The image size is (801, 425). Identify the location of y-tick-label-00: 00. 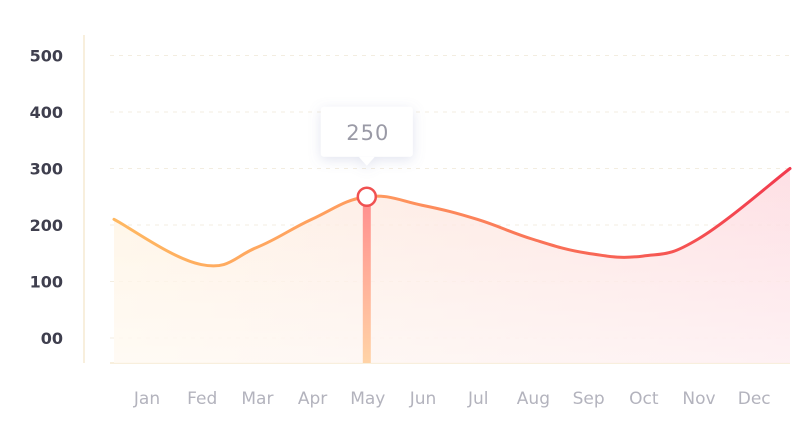
(52, 338).